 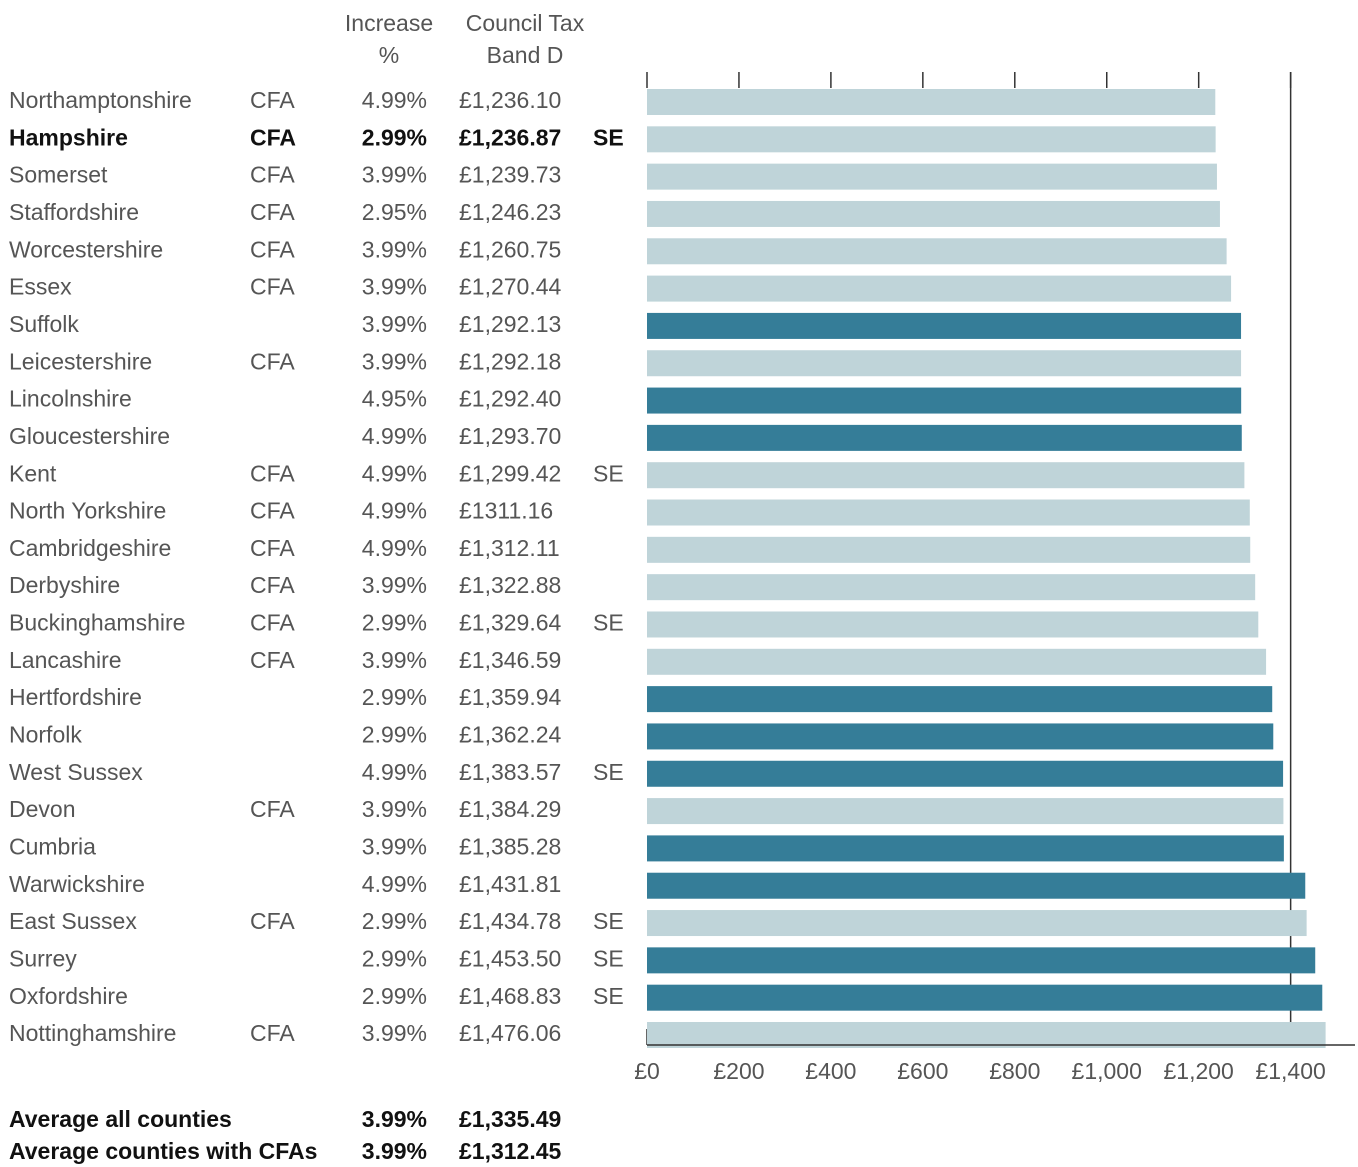 What do you see at coordinates (74, 212) in the screenshot?
I see `row-name: Staffordshire` at bounding box center [74, 212].